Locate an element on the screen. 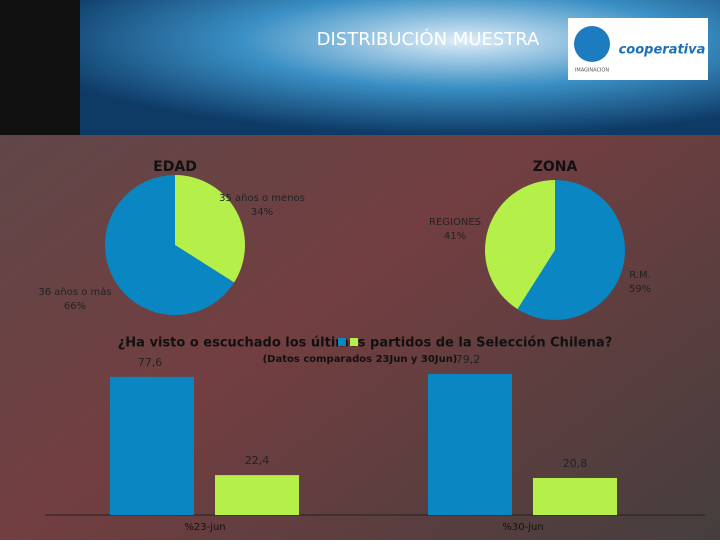 The image size is (720, 544). value-label: 20,8 is located at coordinates (575, 463).